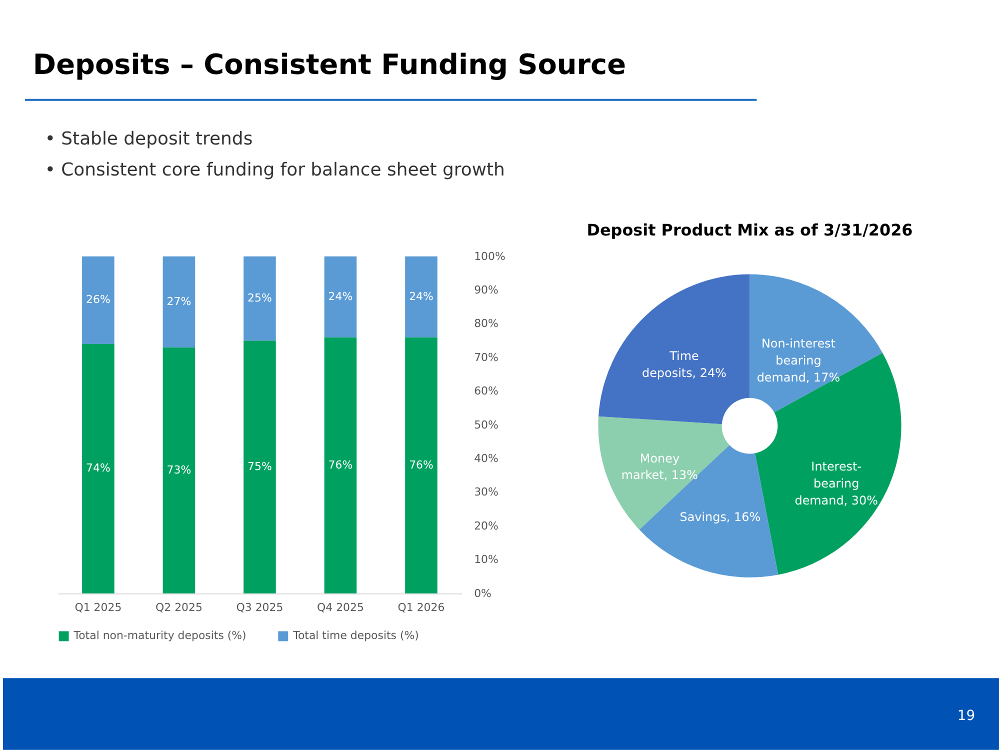  What do you see at coordinates (486, 391) in the screenshot?
I see `y-tick-label: 60%` at bounding box center [486, 391].